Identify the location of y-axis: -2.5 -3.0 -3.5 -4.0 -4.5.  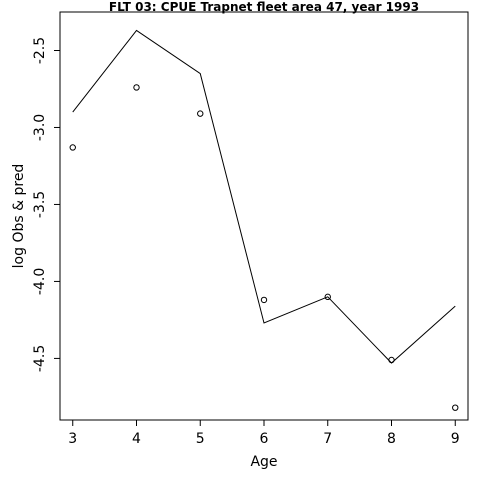
(46, 204).